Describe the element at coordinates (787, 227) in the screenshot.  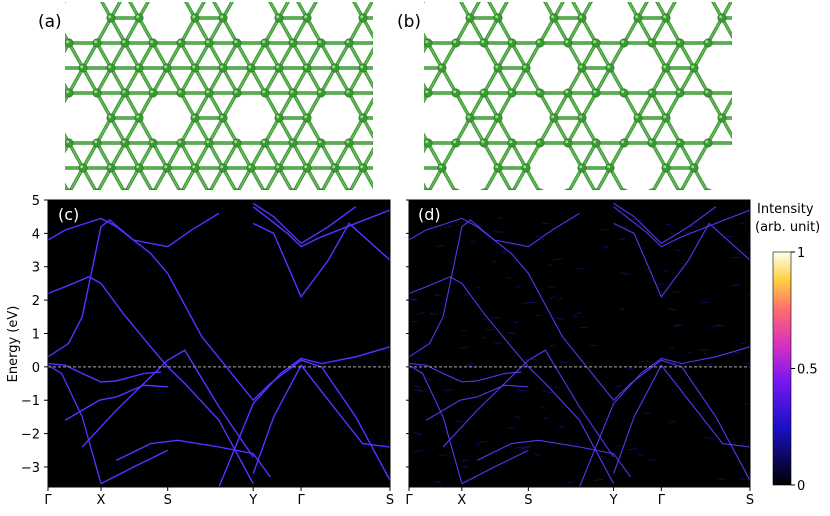
I see `colorbar-title-line2: (arb. unit)` at that location.